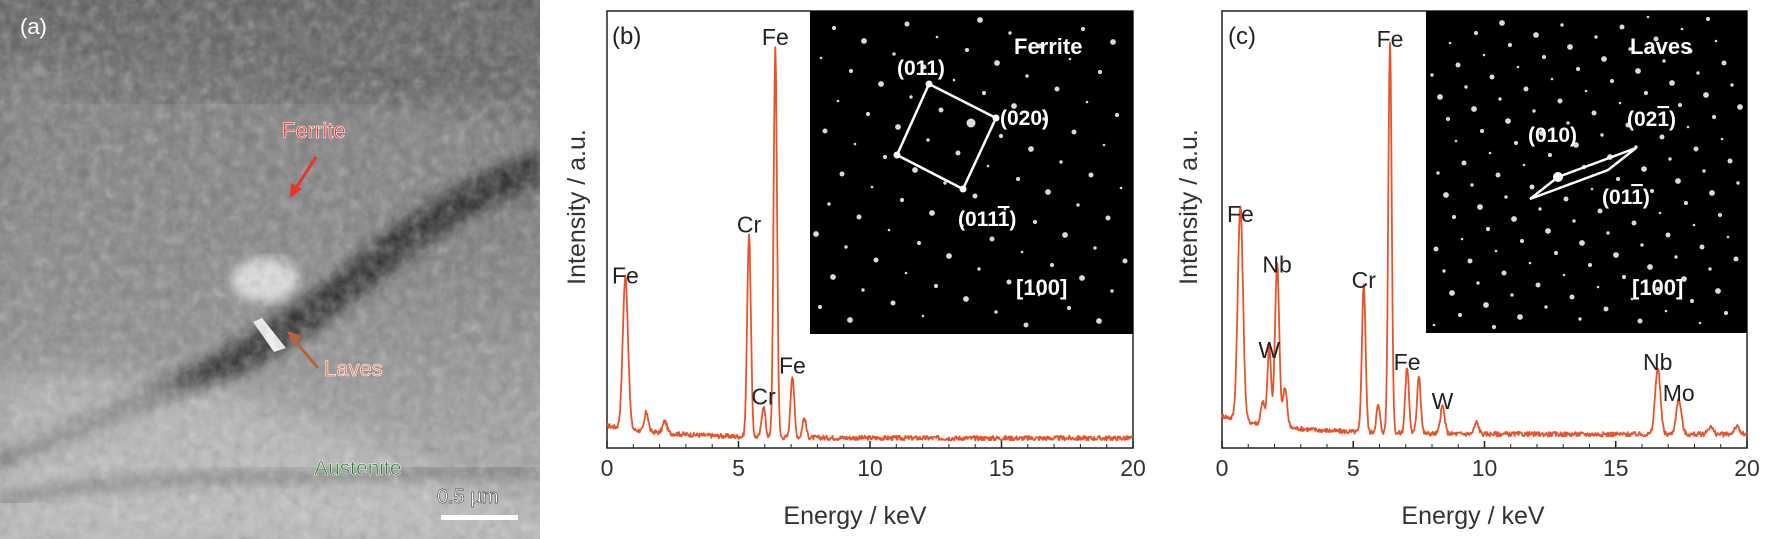  Describe the element at coordinates (873, 461) in the screenshot. I see `x-ticks: 0 5 10 15 20` at that location.